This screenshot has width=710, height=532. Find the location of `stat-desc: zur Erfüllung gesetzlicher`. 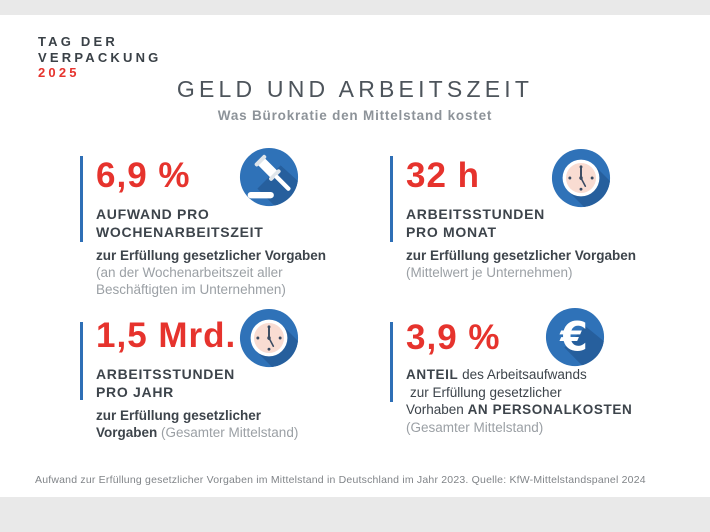

stat-desc: zur Erfüllung gesetzlicher is located at coordinates (179, 415).